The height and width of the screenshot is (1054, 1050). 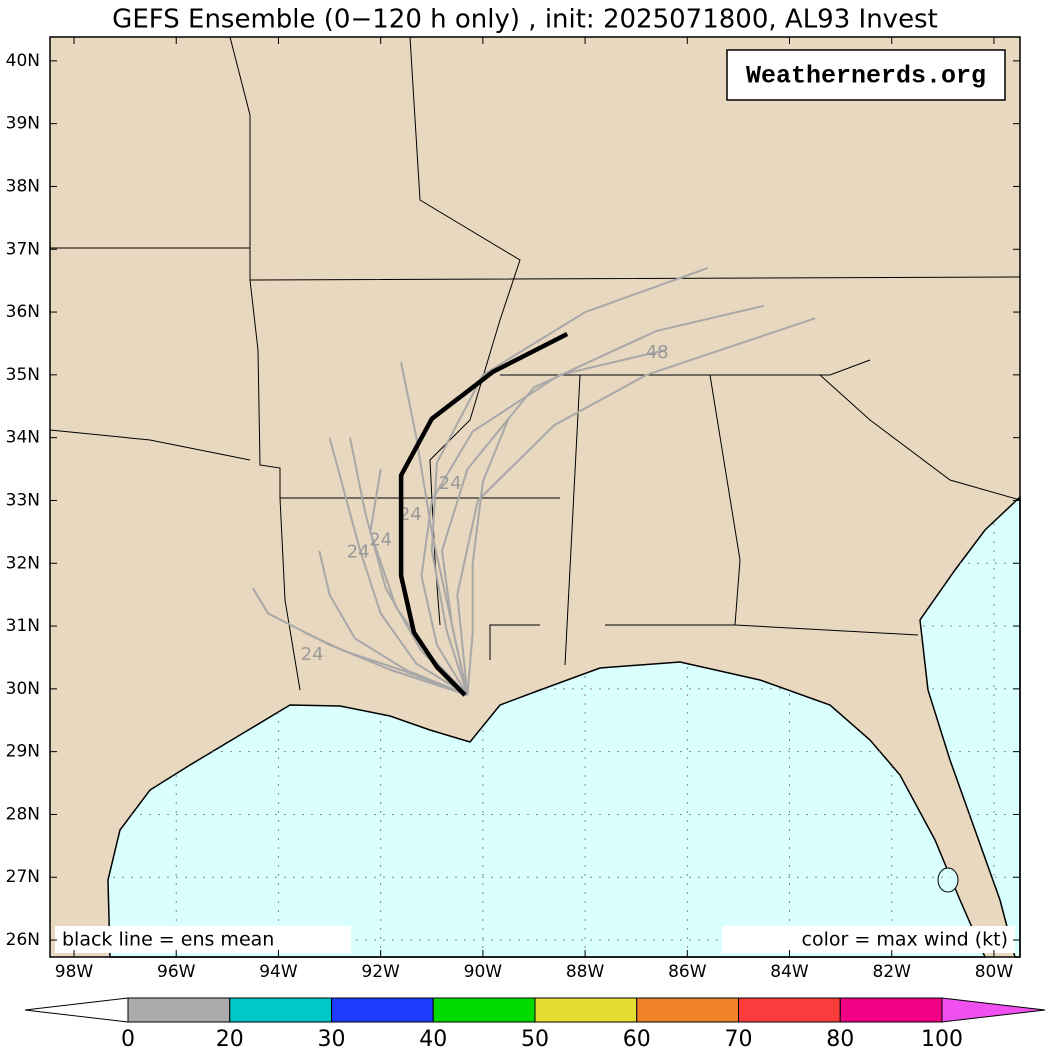 What do you see at coordinates (535, 1024) in the screenshot?
I see `colorbar: 0 20 30 40 50 60 70 80 100` at bounding box center [535, 1024].